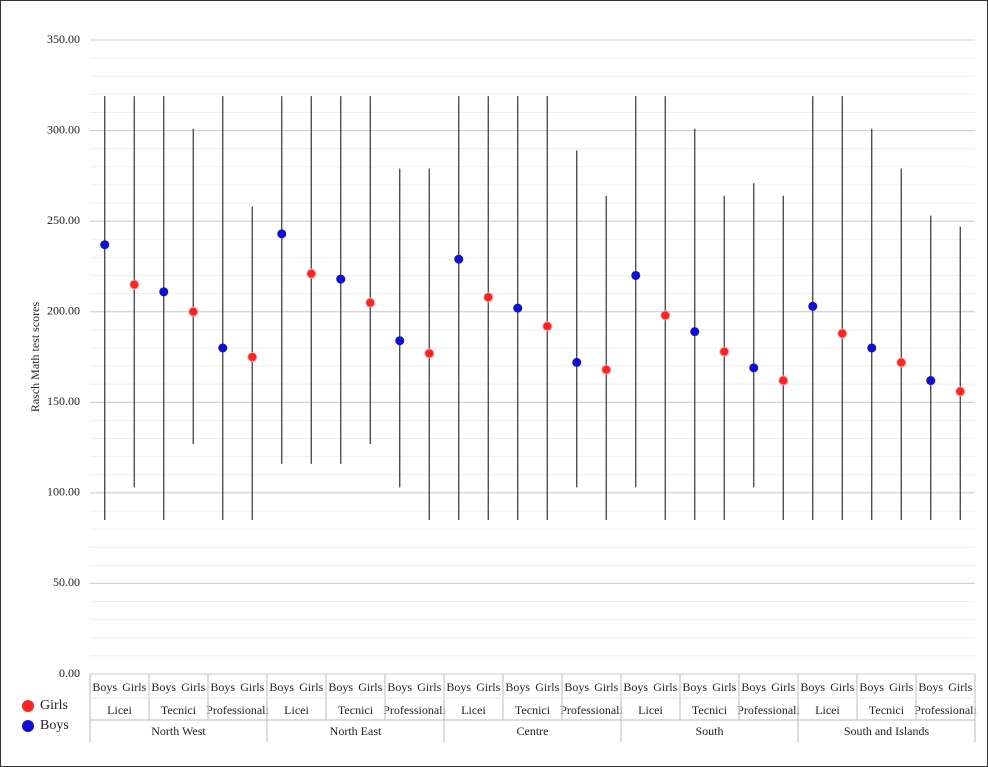  I want to click on y-tick-label: 200.00, so click(63, 310).